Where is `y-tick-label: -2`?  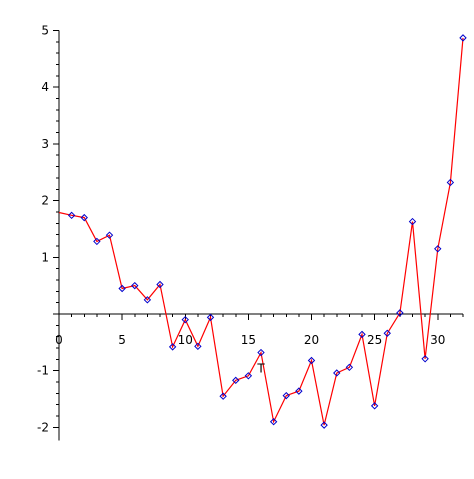
y-tick-label: -2 is located at coordinates (43, 427).